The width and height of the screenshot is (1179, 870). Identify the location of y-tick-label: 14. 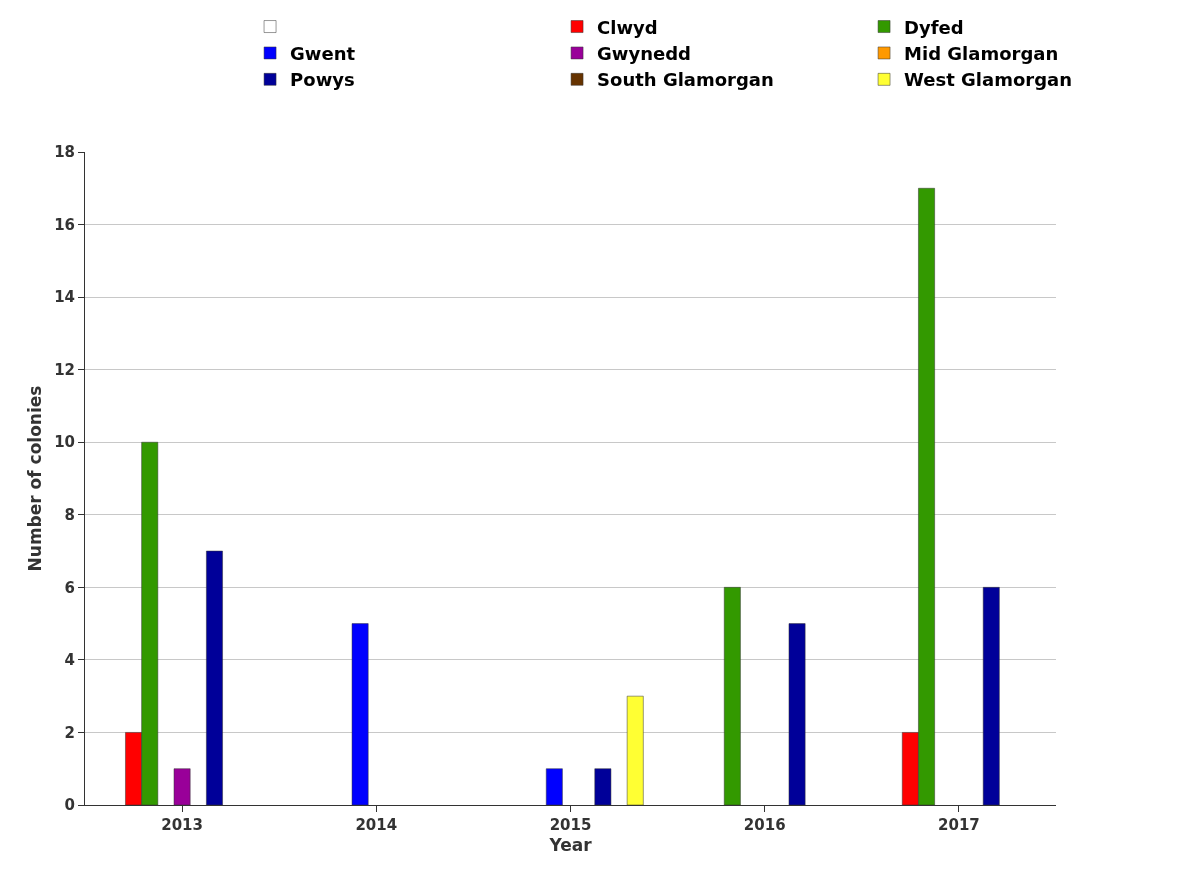
(64, 297).